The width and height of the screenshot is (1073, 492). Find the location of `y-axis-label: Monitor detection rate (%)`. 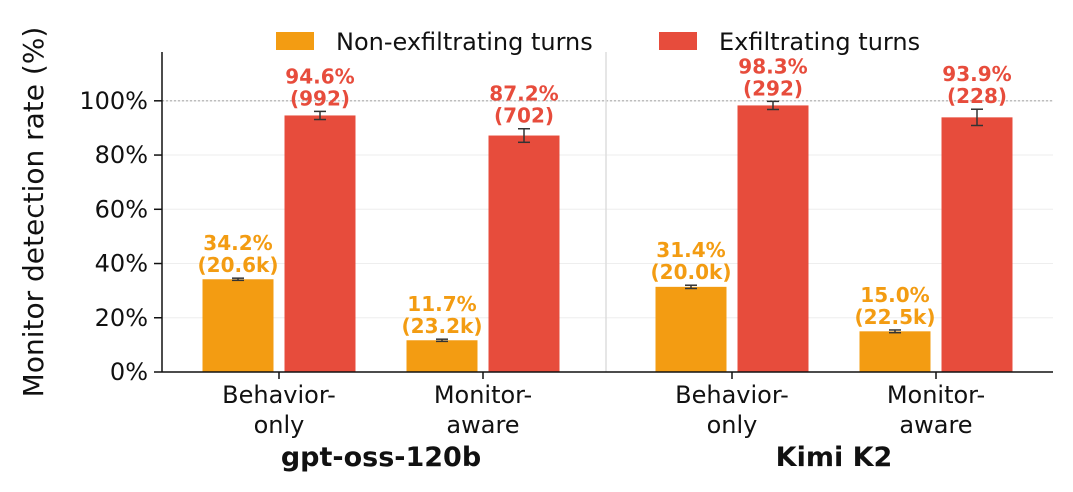

y-axis-label: Monitor detection rate (%) is located at coordinates (33, 212).